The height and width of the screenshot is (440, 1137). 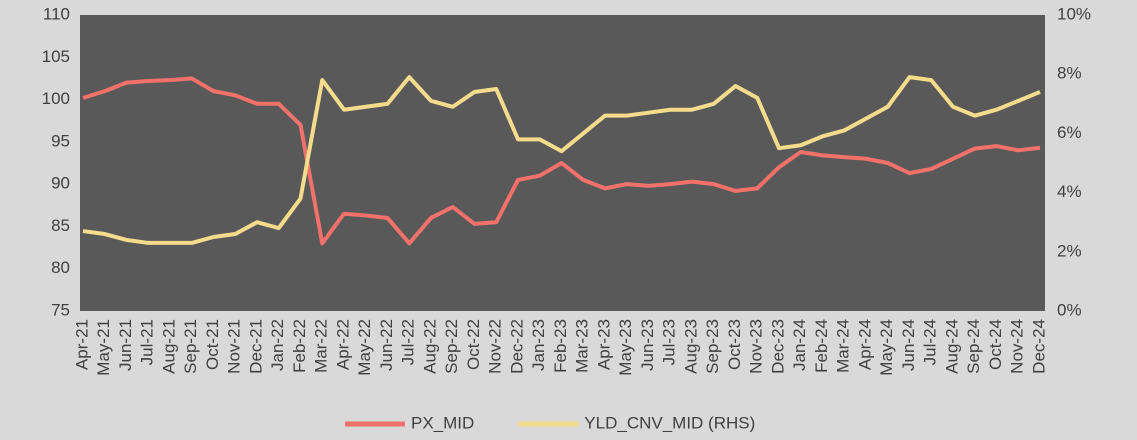 What do you see at coordinates (386, 345) in the screenshot?
I see `x-tick-label: Jun-22` at bounding box center [386, 345].